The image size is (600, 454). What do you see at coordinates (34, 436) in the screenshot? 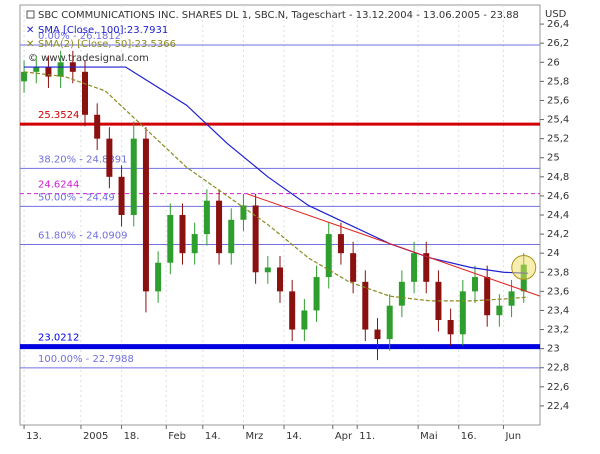
I see `x-tick-label: 13.` at bounding box center [34, 436].